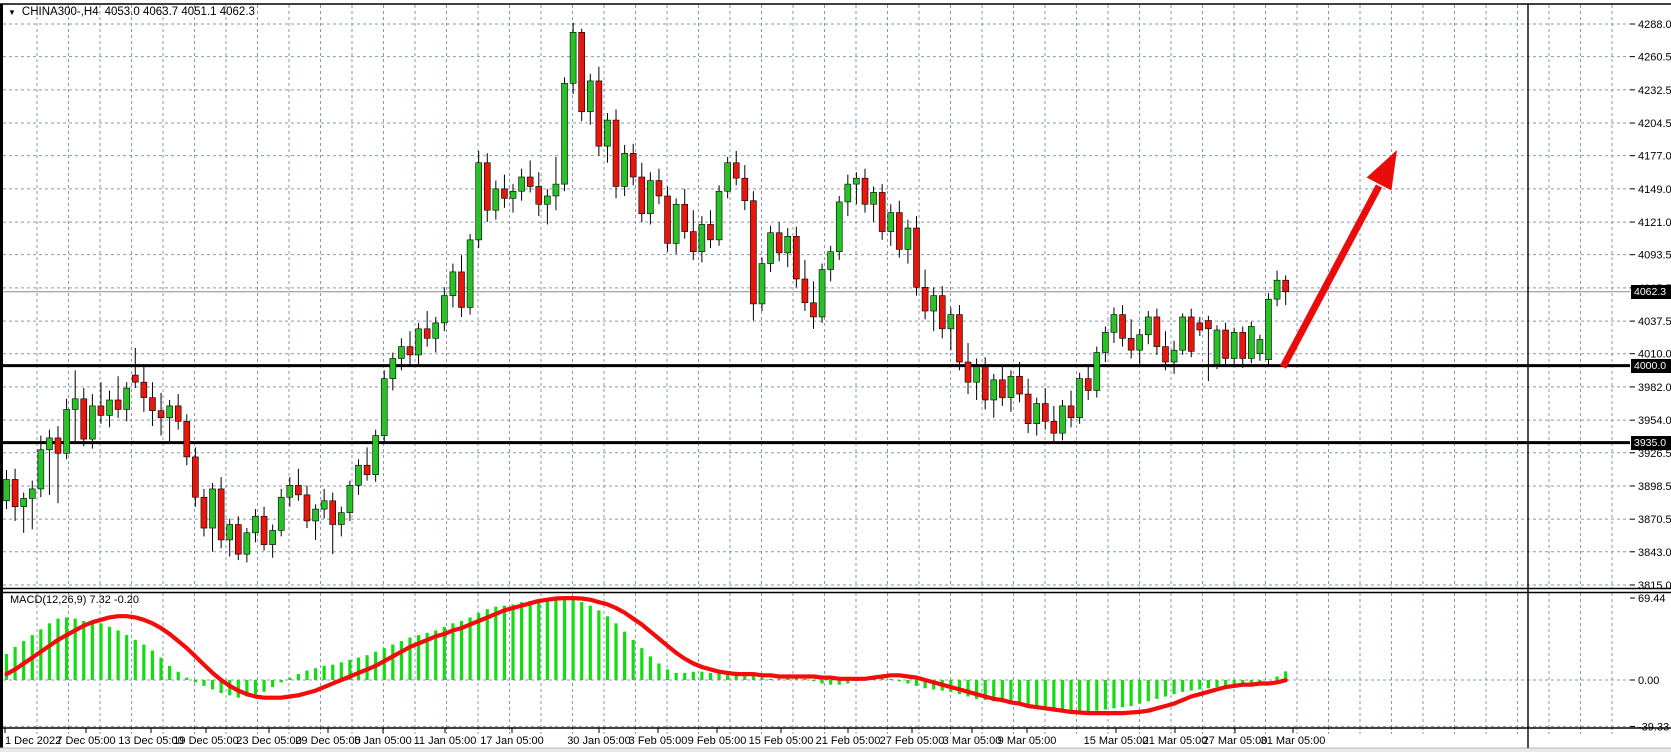 The image size is (1671, 752). Describe the element at coordinates (599, 741) in the screenshot. I see `time-tick-label: 30 Jan 05:00` at that location.